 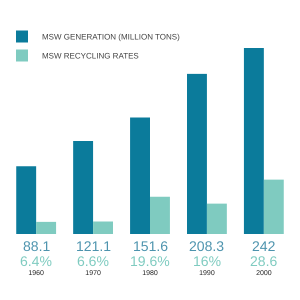 What do you see at coordinates (150, 261) in the screenshot?
I see `data-label: 19.6%` at bounding box center [150, 261].